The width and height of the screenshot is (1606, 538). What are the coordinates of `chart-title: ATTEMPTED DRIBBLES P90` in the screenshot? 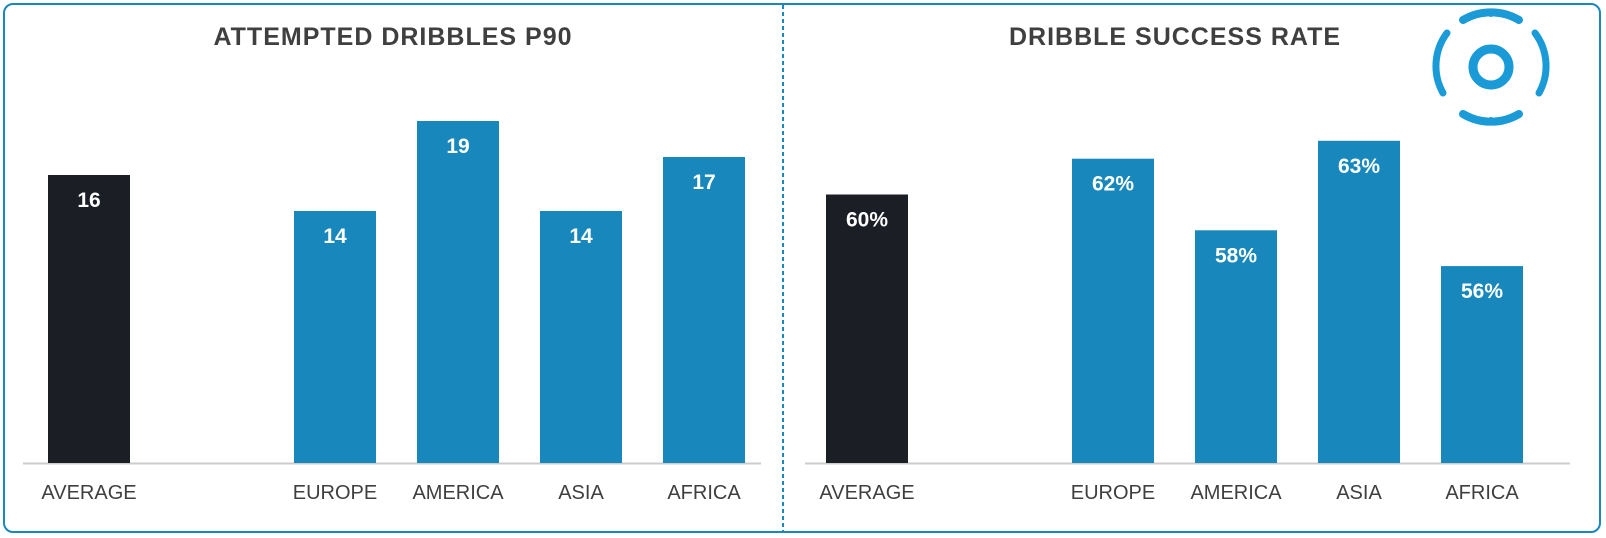 It's located at (392, 37).